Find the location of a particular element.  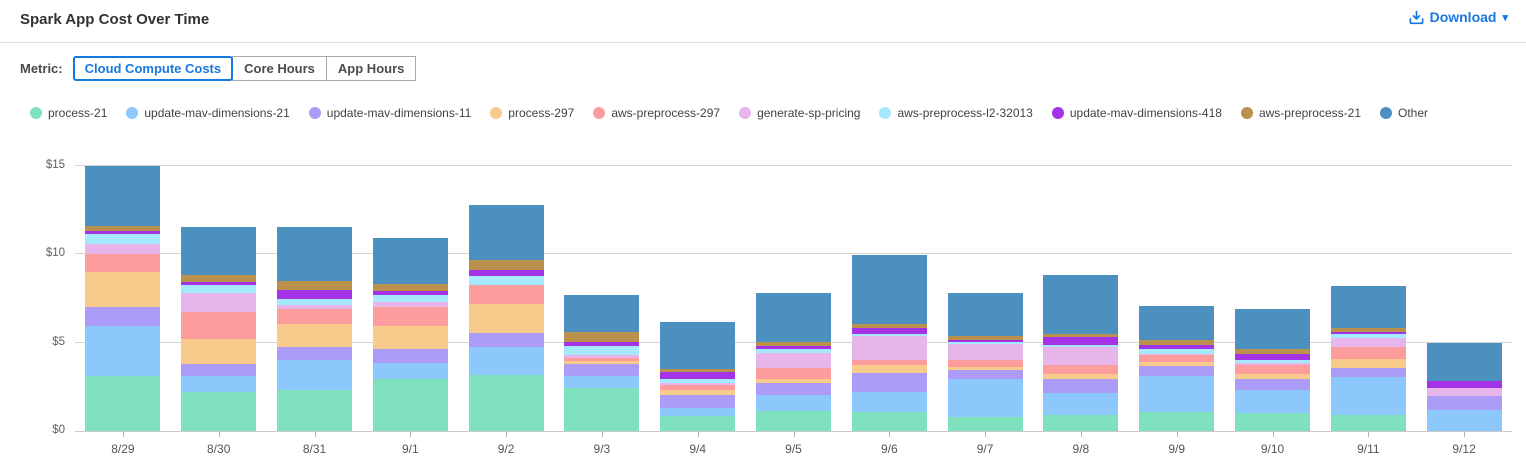

legend-item-process-297: process-297 is located at coordinates (532, 113).